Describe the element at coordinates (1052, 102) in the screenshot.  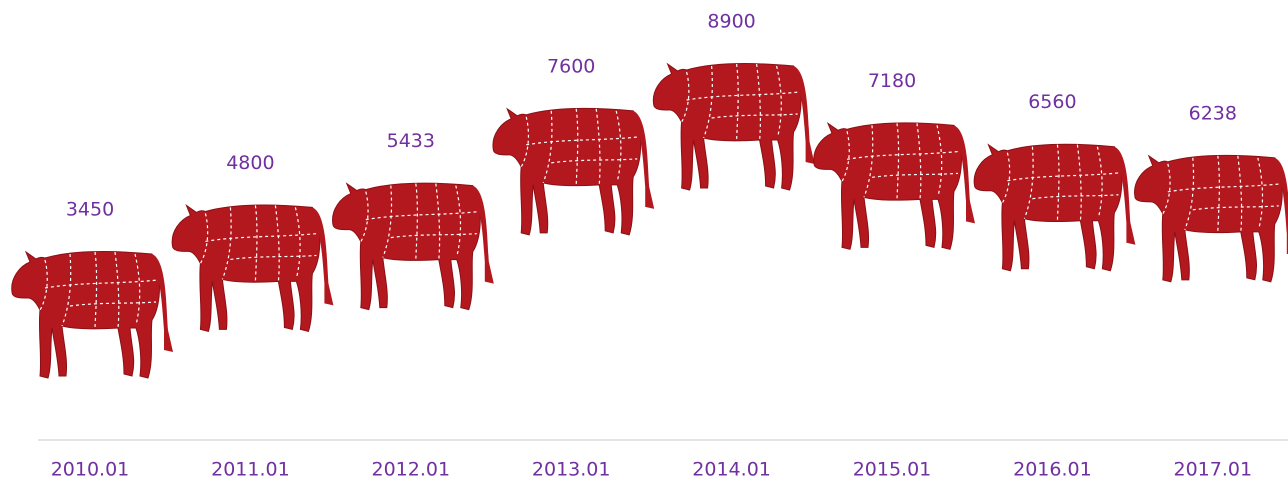
I see `value-label: 6560` at that location.